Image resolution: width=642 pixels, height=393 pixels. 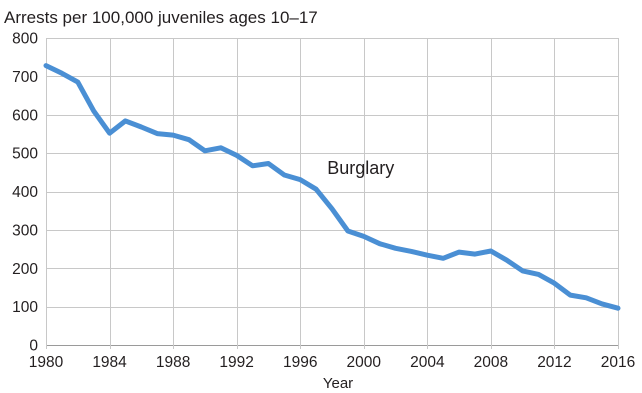 I want to click on y-tick-label: 700, so click(x=25, y=77).